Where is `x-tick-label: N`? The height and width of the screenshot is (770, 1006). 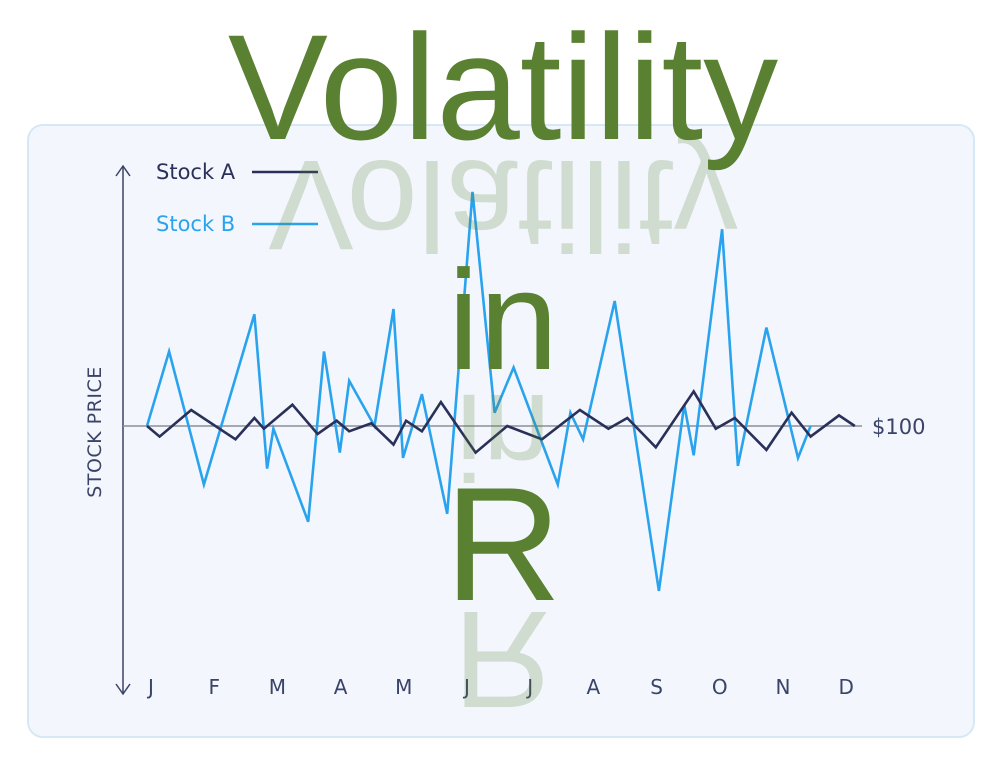 x-tick-label: N is located at coordinates (783, 687).